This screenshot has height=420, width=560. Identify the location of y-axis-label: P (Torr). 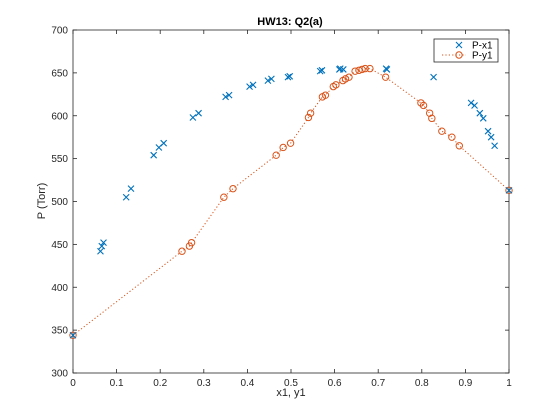
(42, 201).